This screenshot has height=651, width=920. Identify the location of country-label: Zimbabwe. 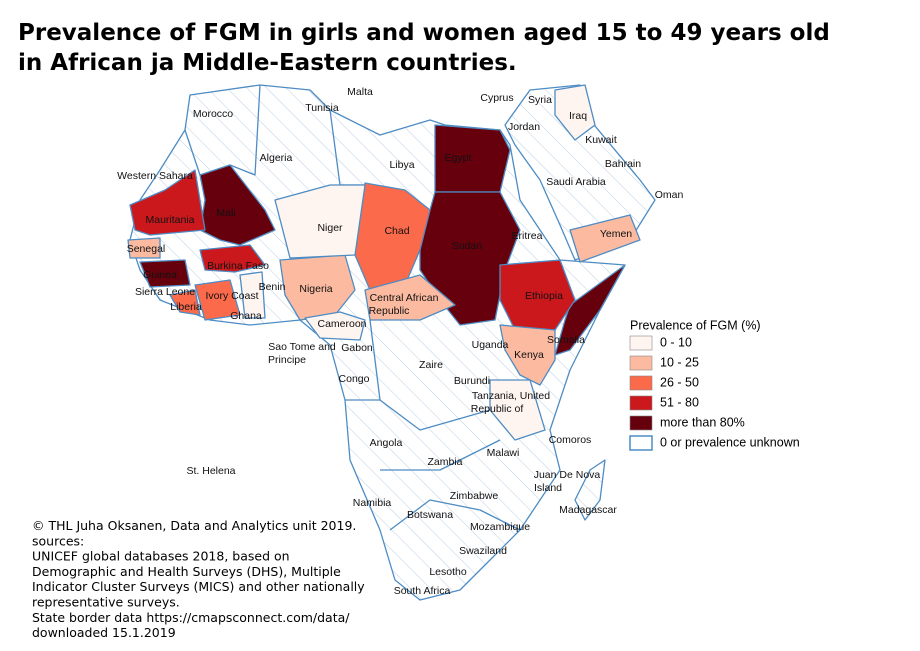
(474, 496).